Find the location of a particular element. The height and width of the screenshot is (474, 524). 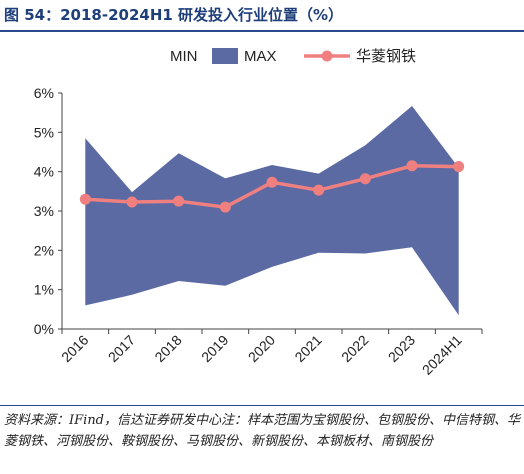

x-tick-label: 2022 is located at coordinates (354, 348).